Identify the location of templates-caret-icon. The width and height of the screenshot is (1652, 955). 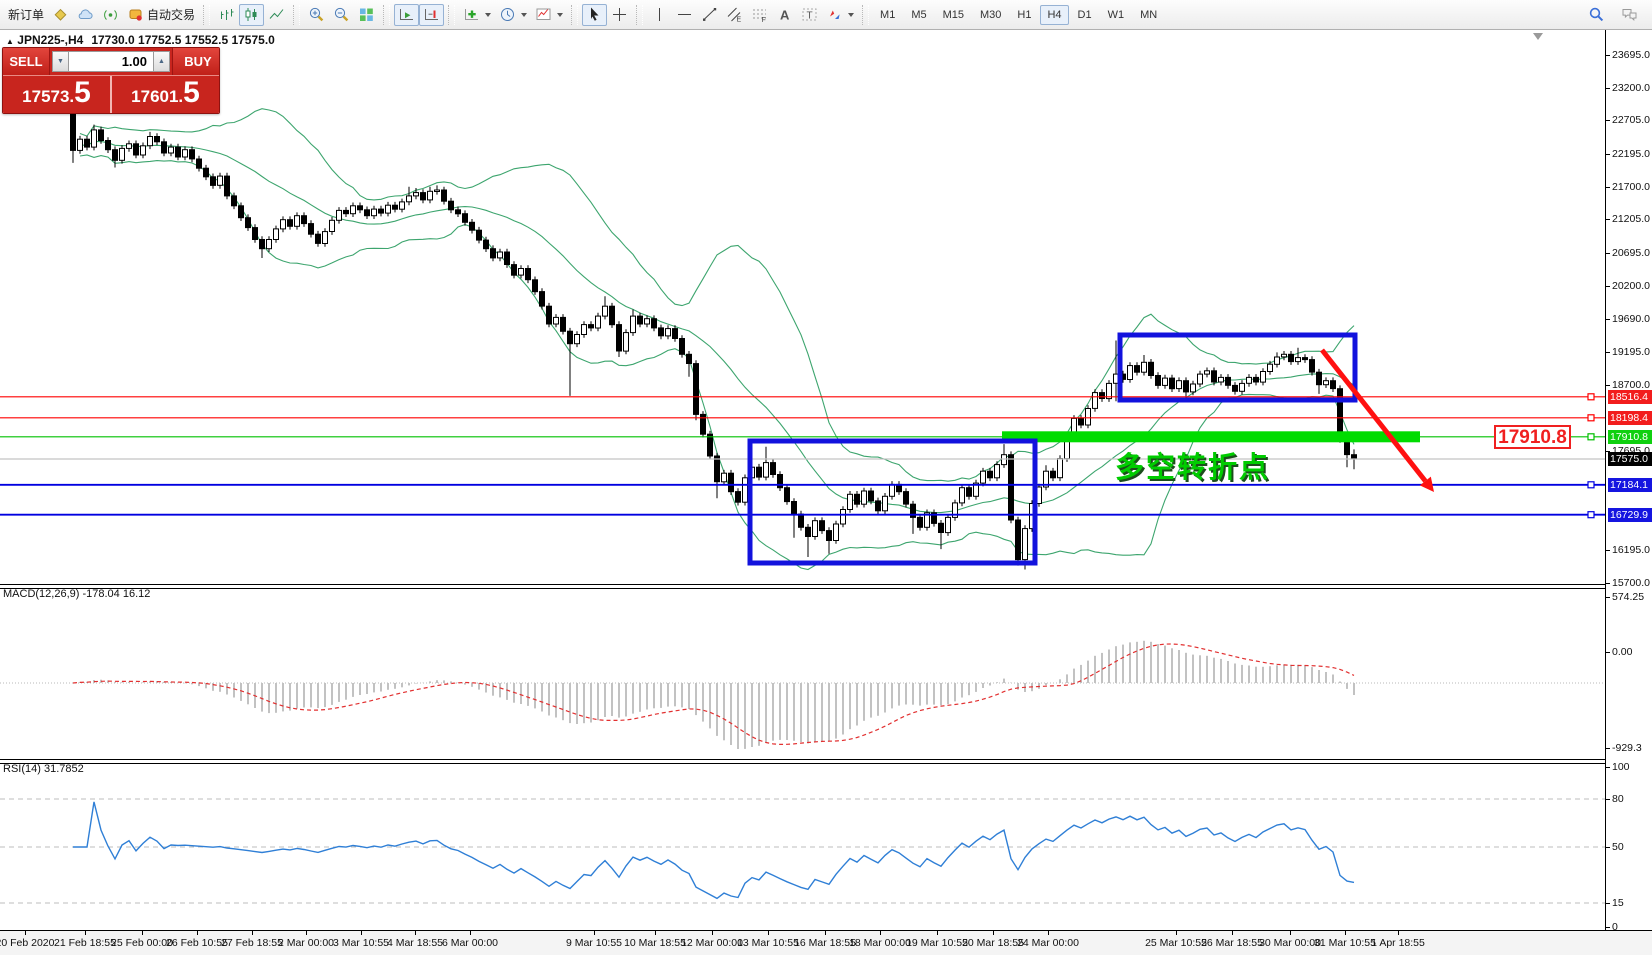
(560, 14).